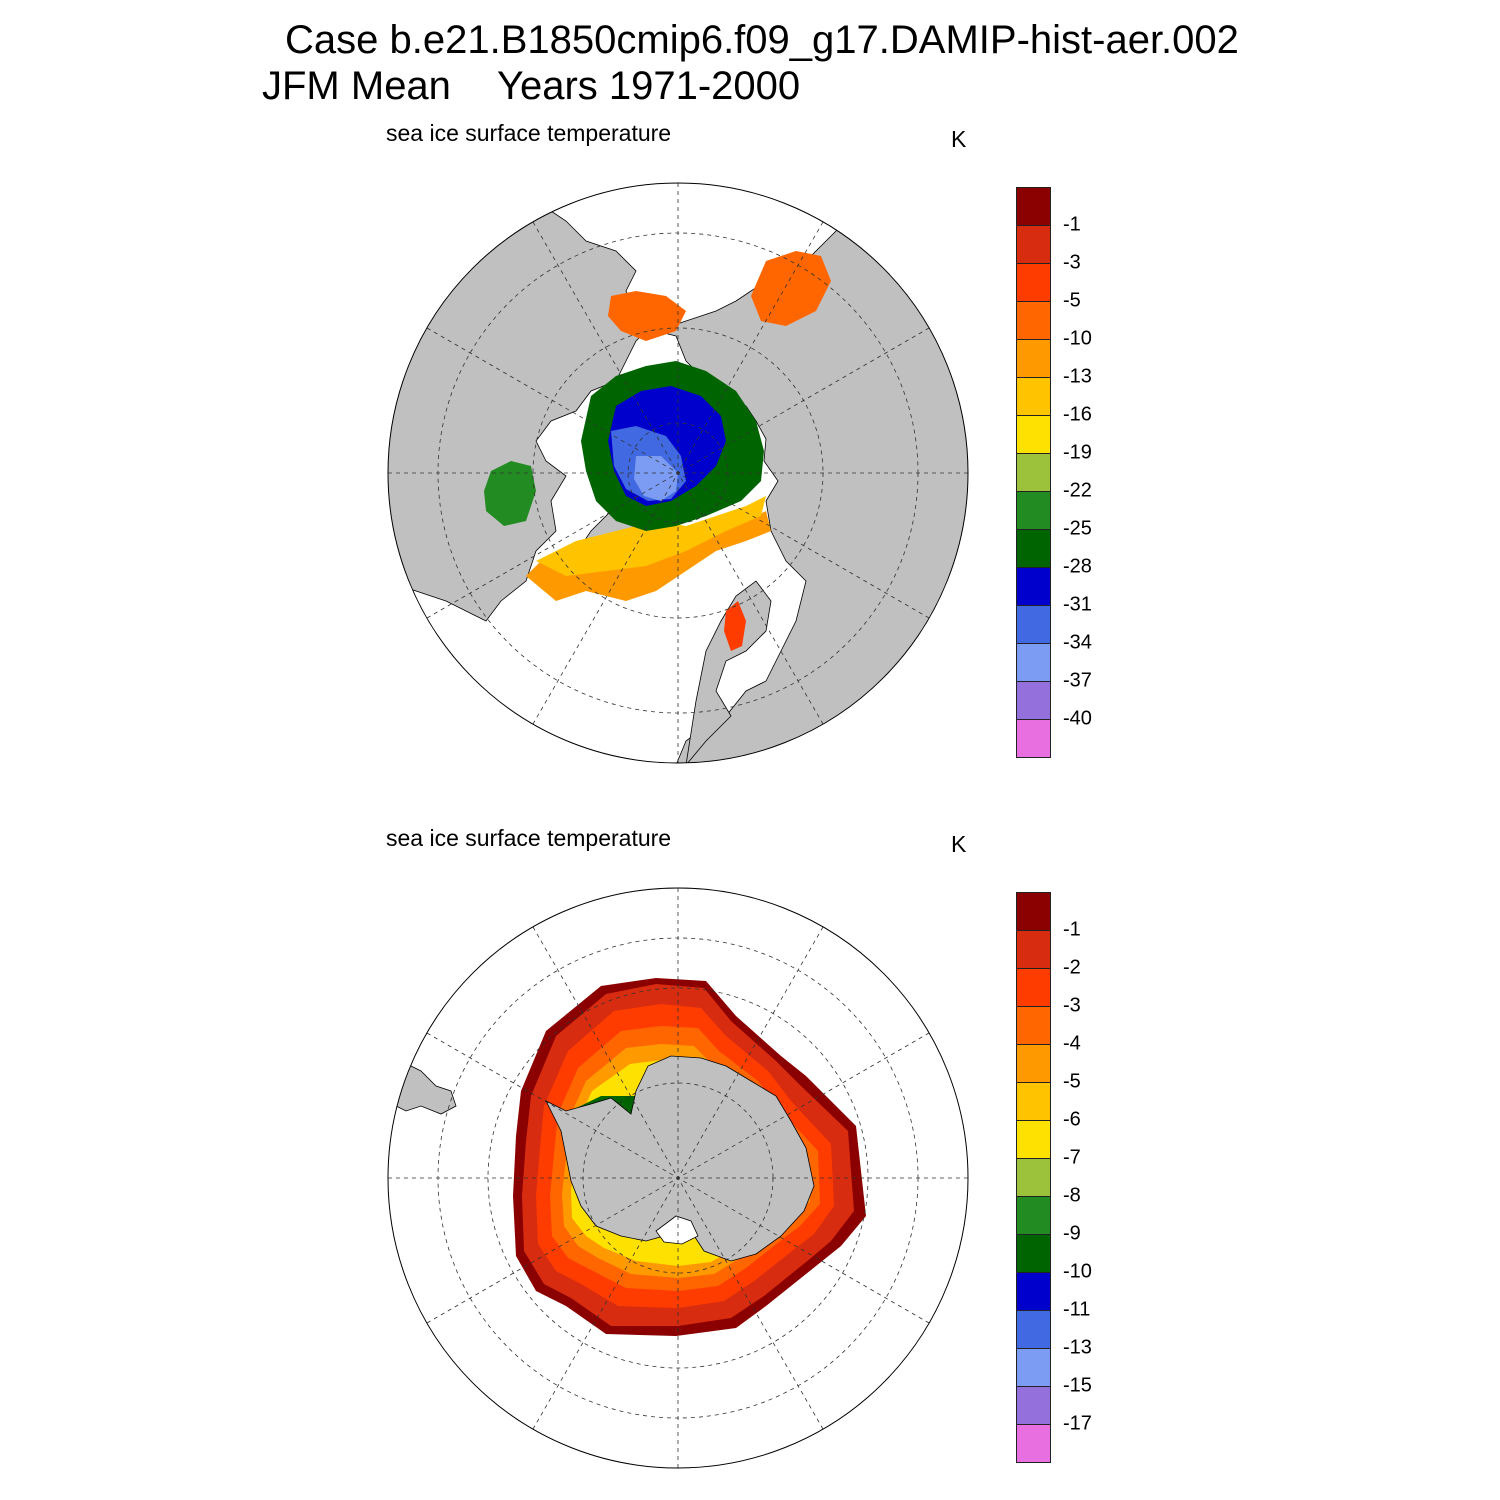  Describe the element at coordinates (735, 626) in the screenshot. I see `north-ice-baltic` at that location.